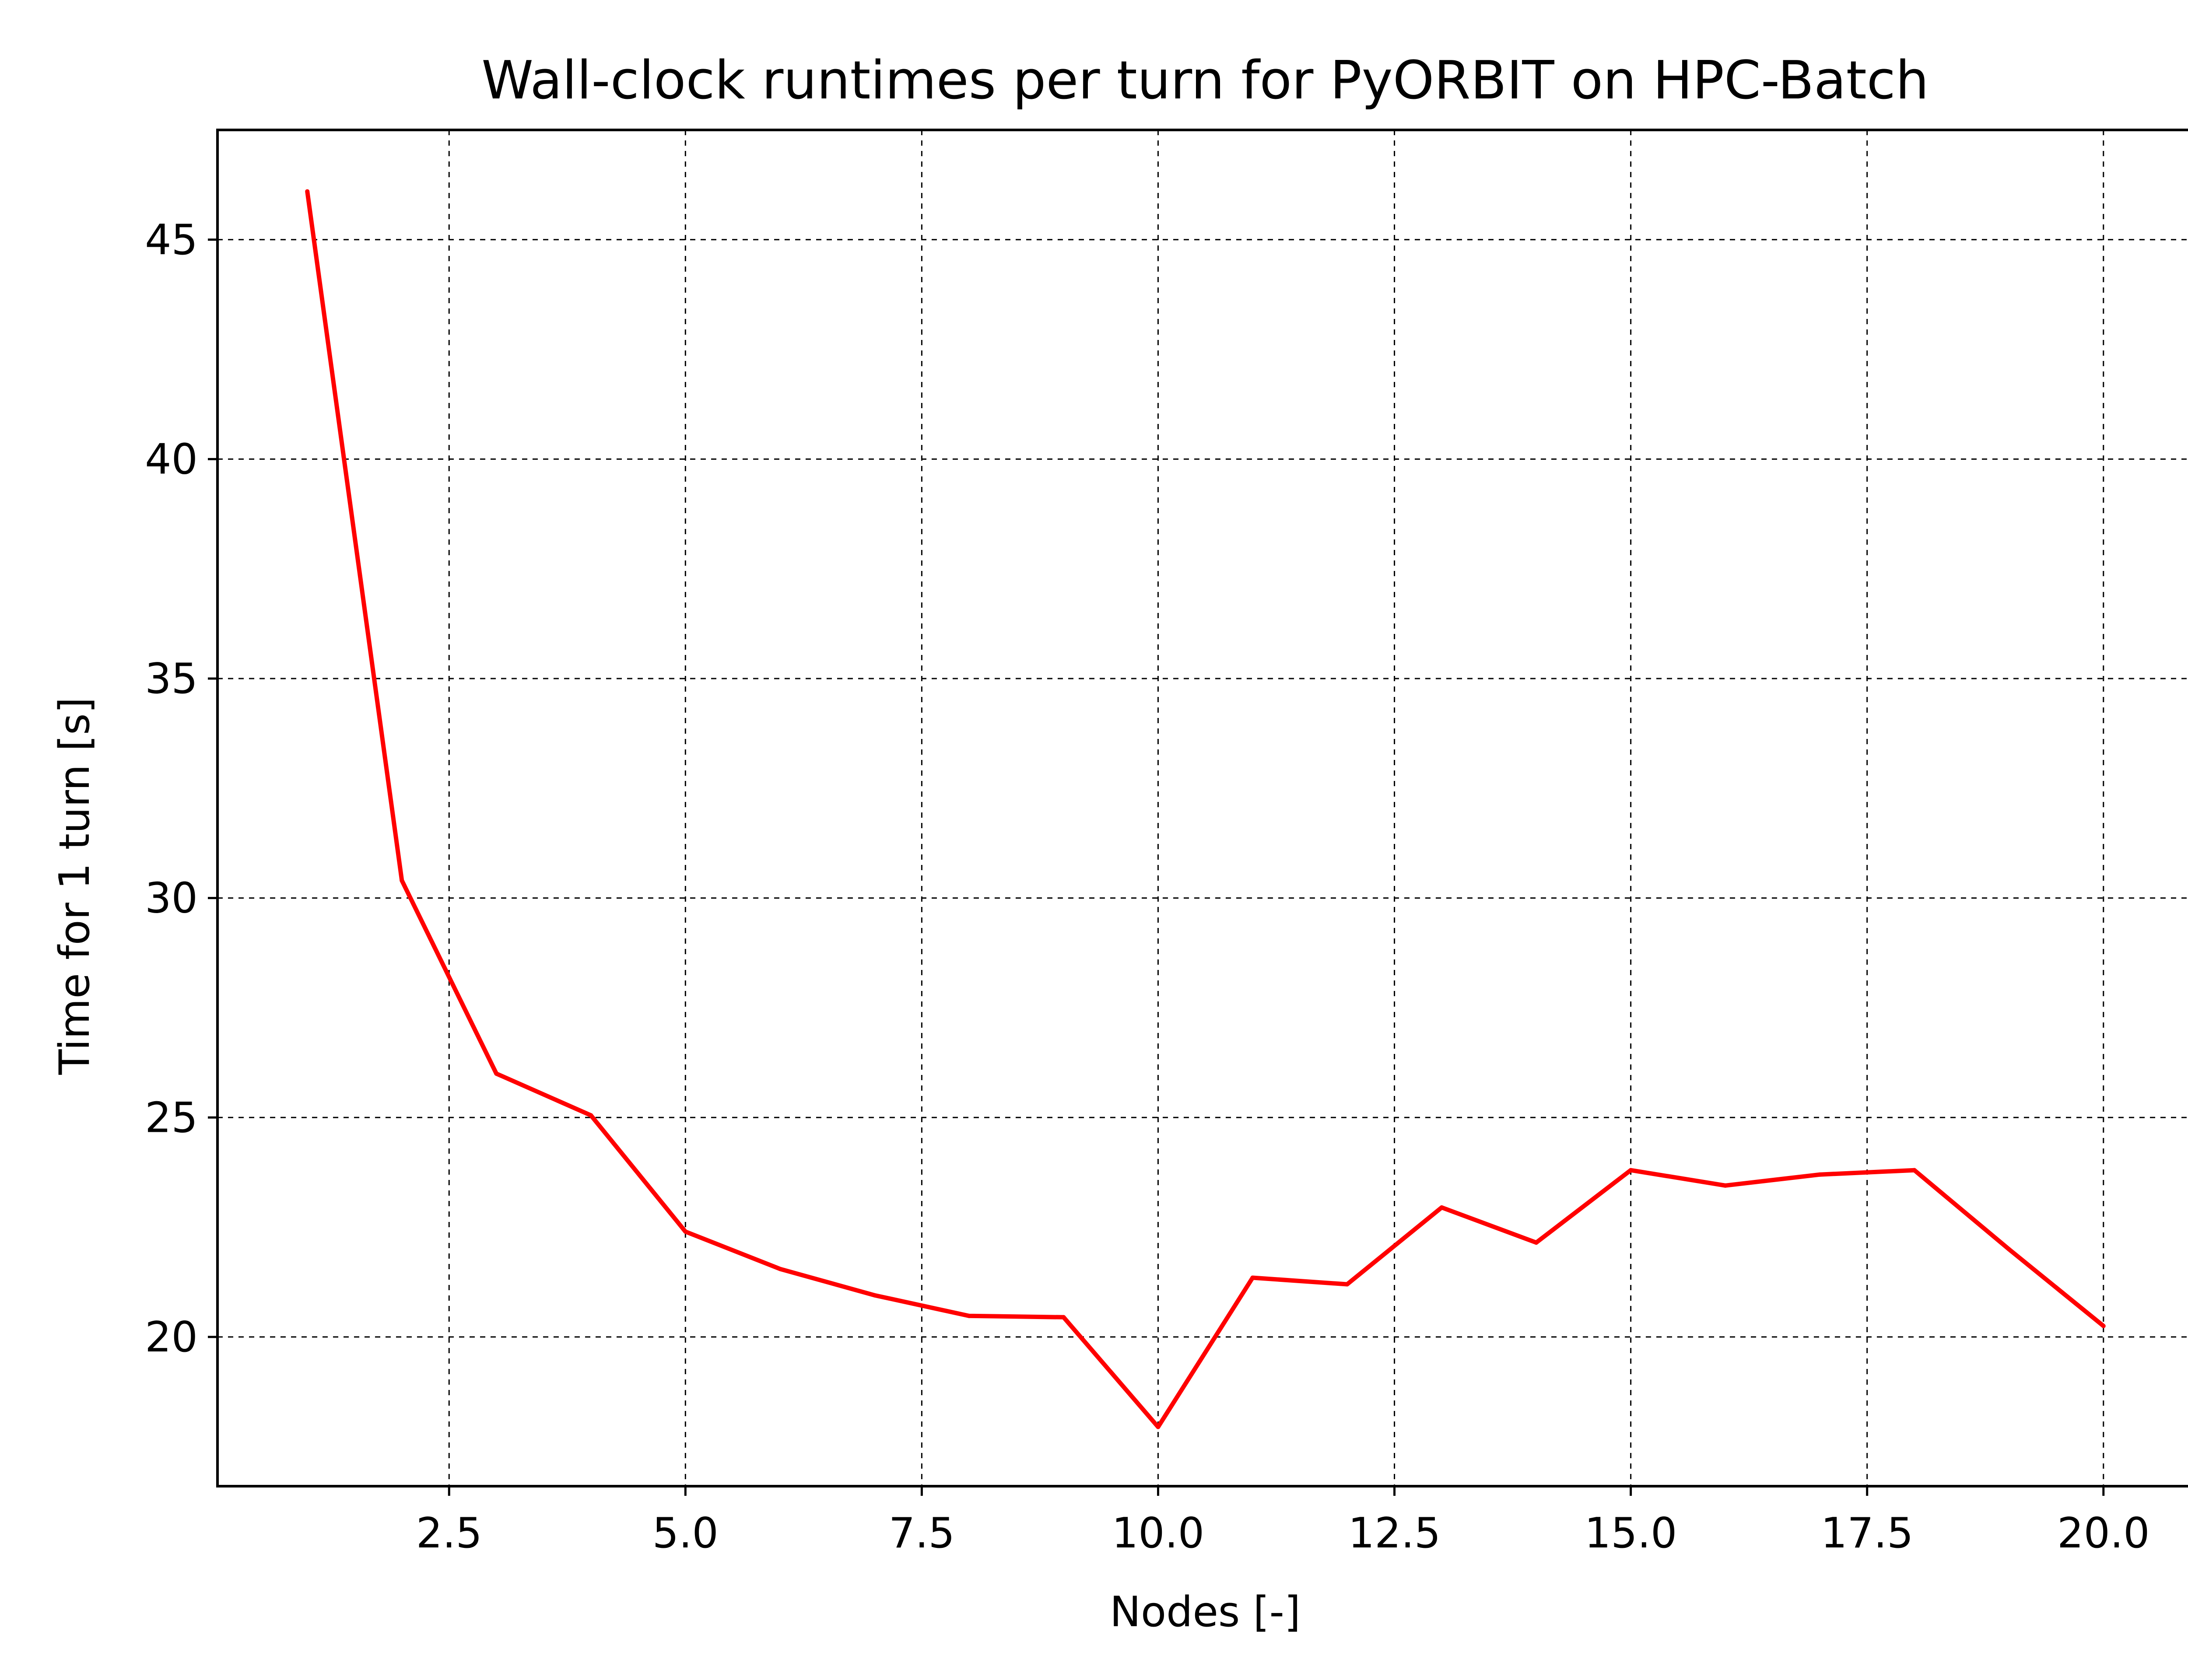  Describe the element at coordinates (1868, 1533) in the screenshot. I see `x-tick-label: 17.5` at that location.